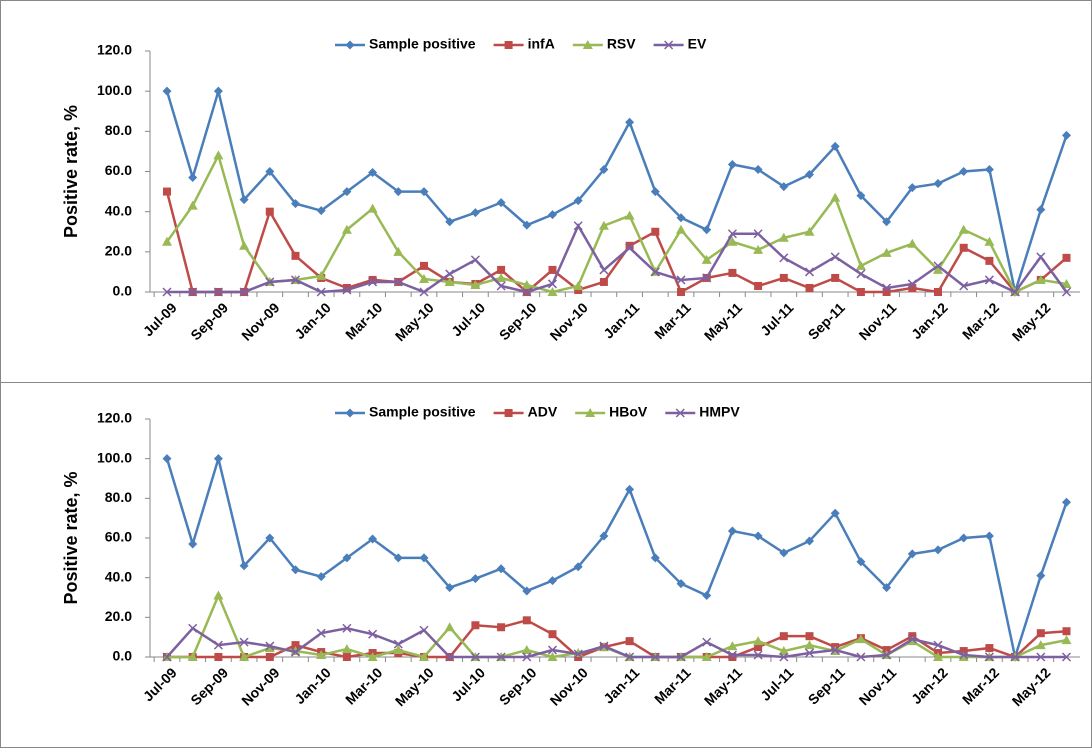  I want to click on x-tick-label: Nov-11, so click(878, 321).